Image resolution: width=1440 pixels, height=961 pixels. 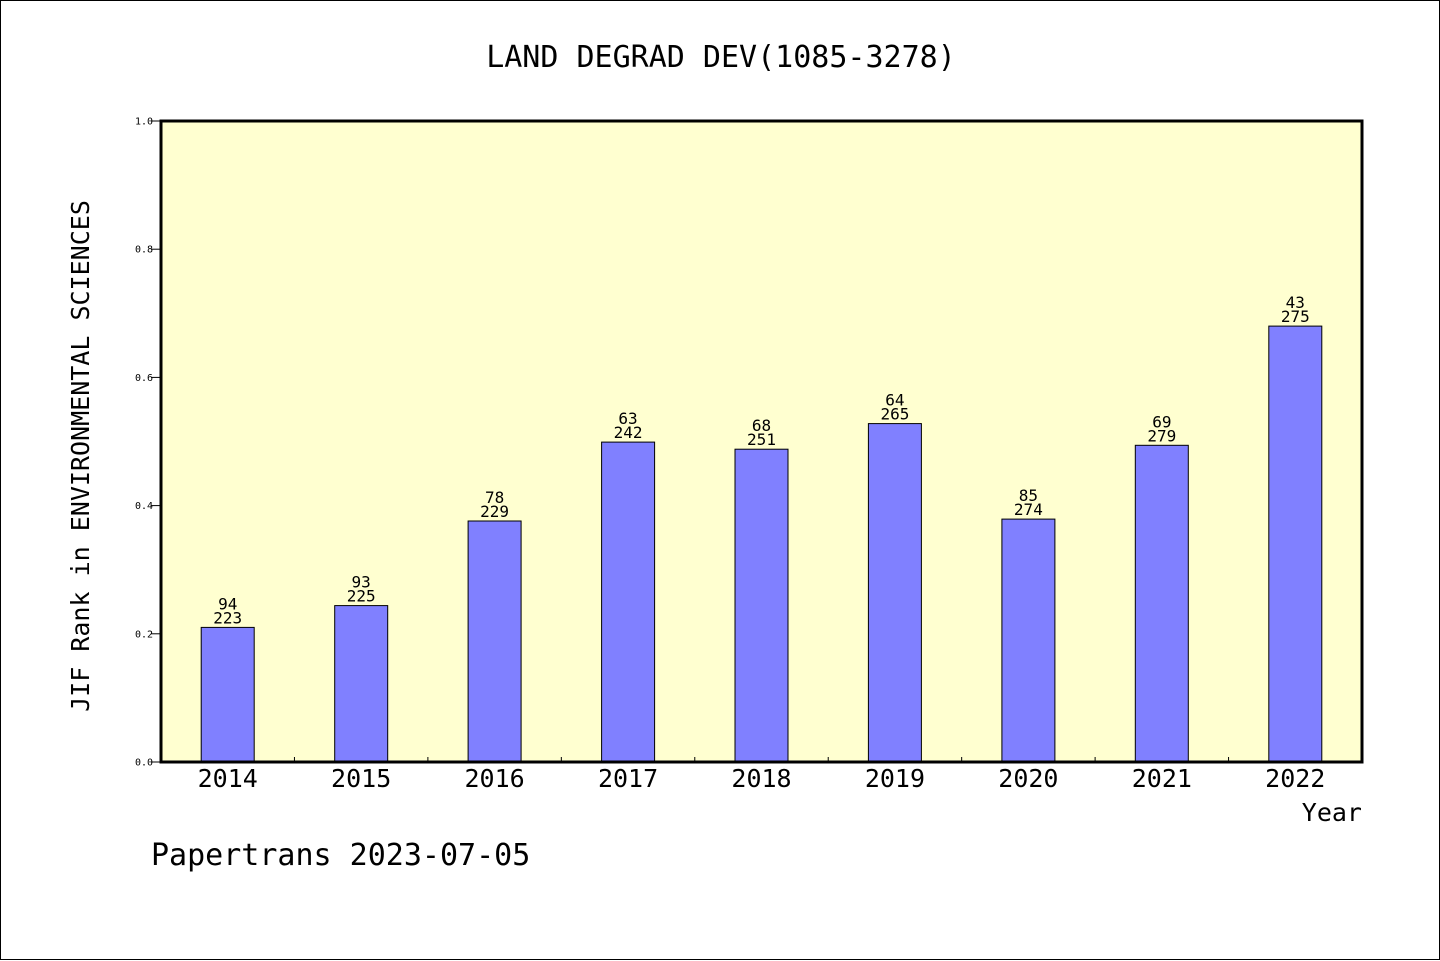 What do you see at coordinates (1295, 778) in the screenshot?
I see `x-tick-label-2022: 2022` at bounding box center [1295, 778].